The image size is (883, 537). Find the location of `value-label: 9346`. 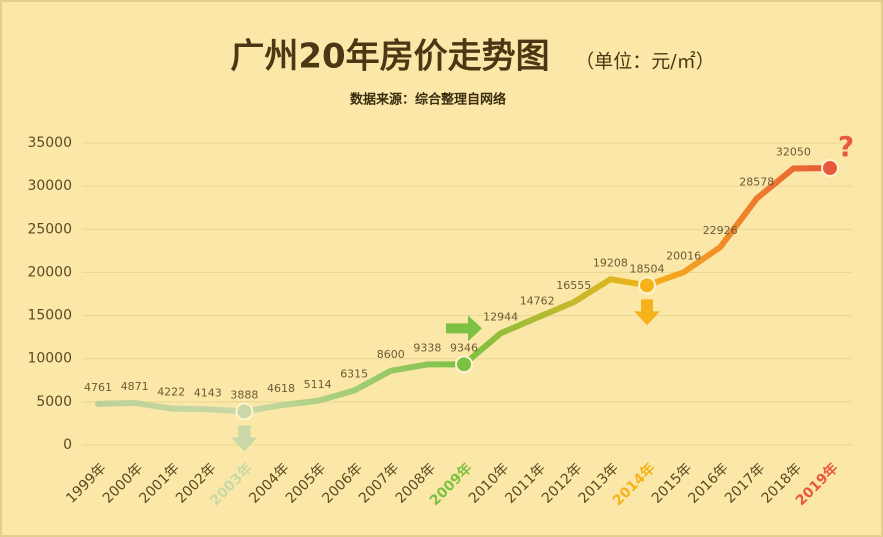

value-label: 9346 is located at coordinates (464, 347).